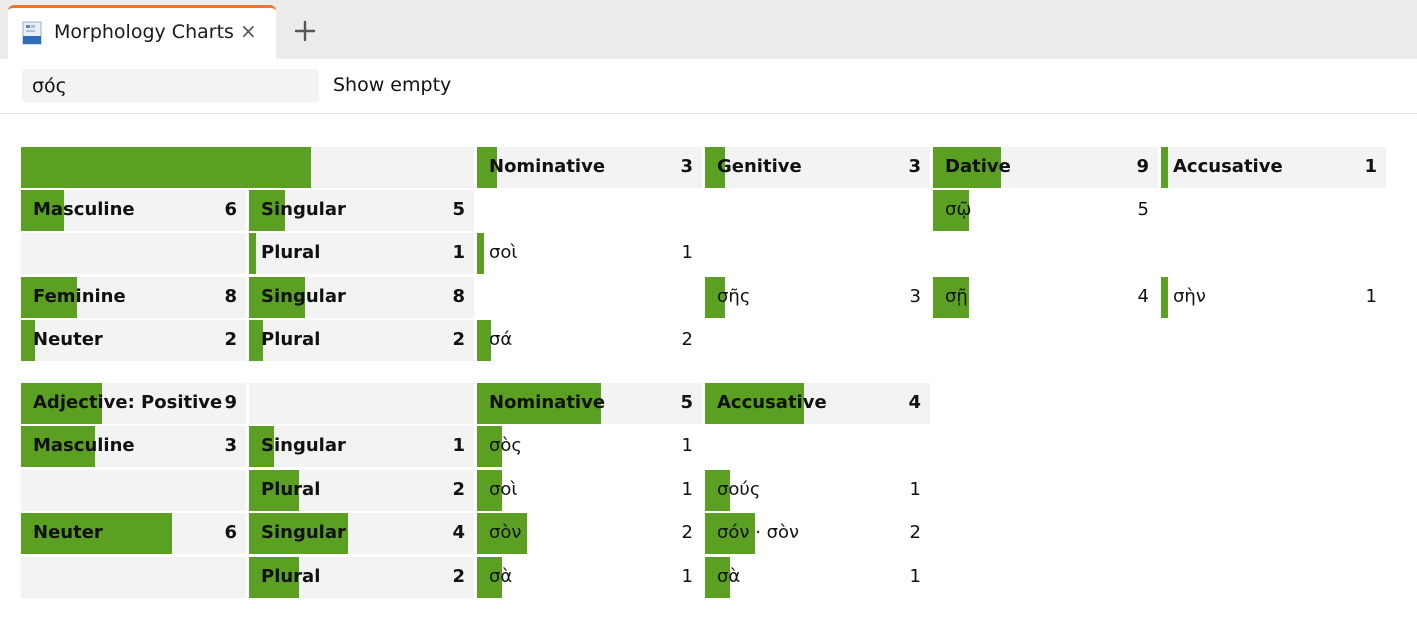 This screenshot has height=629, width=1417. What do you see at coordinates (458, 532) in the screenshot?
I see `number-singular-count: 4` at bounding box center [458, 532].